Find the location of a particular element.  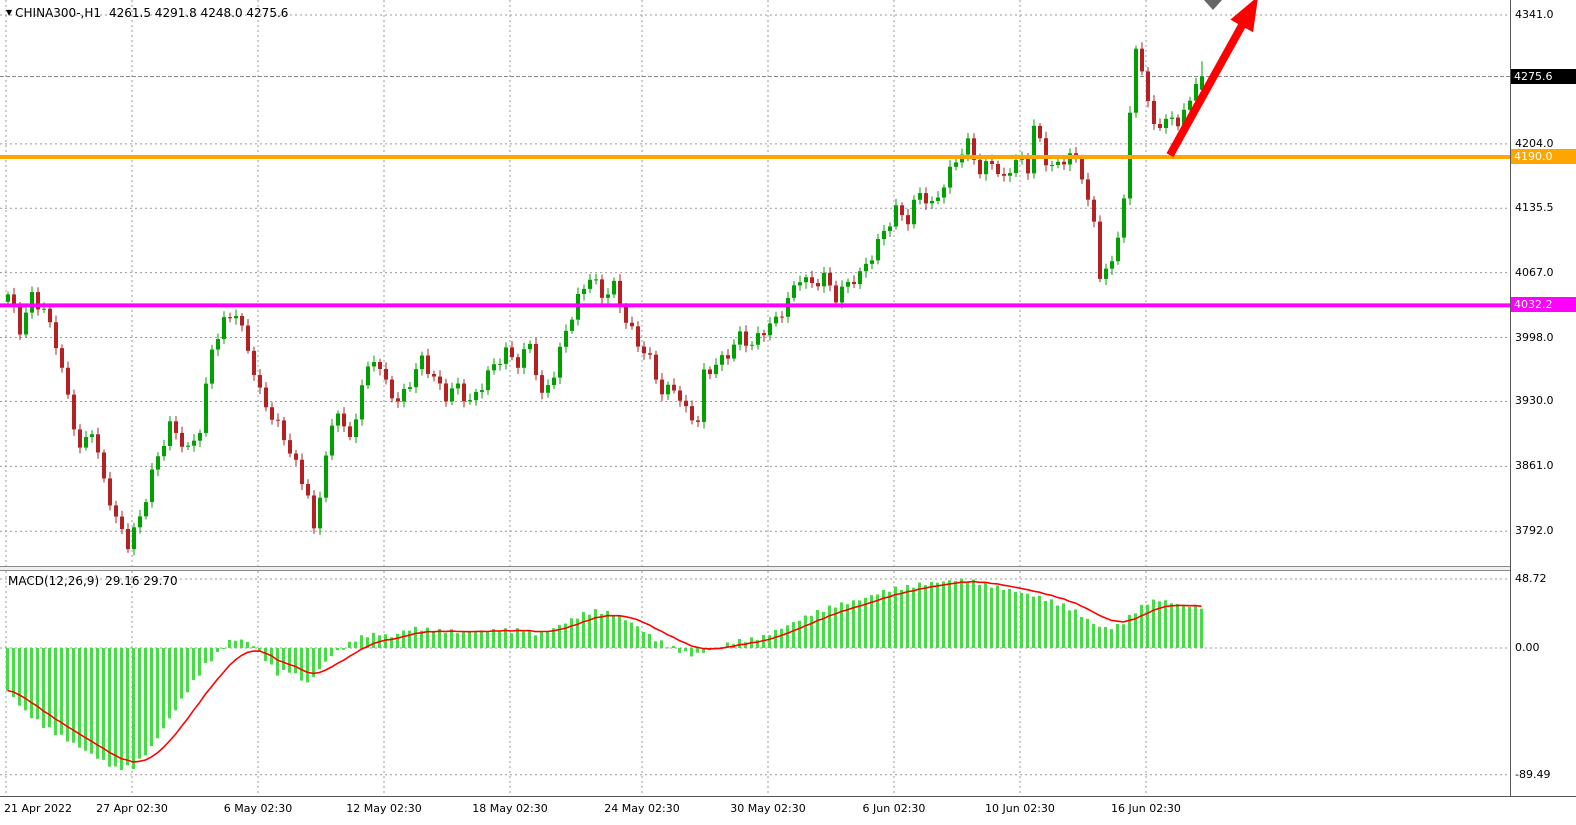

panel-divider is located at coordinates (788, 568).